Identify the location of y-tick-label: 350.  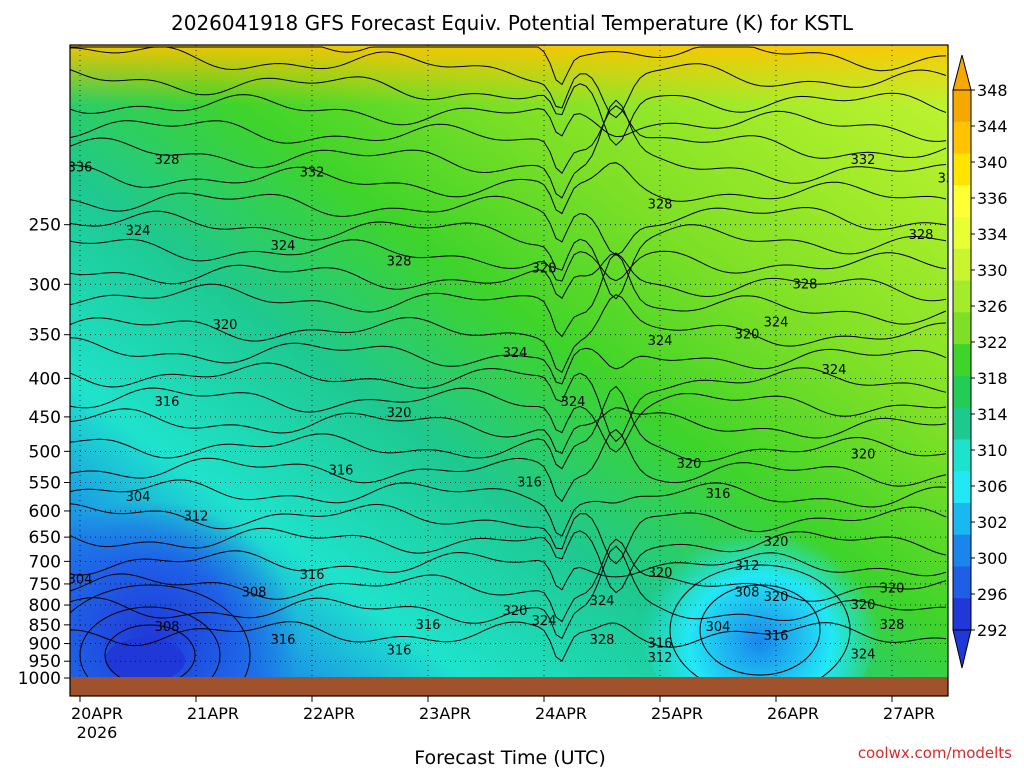
(45, 336).